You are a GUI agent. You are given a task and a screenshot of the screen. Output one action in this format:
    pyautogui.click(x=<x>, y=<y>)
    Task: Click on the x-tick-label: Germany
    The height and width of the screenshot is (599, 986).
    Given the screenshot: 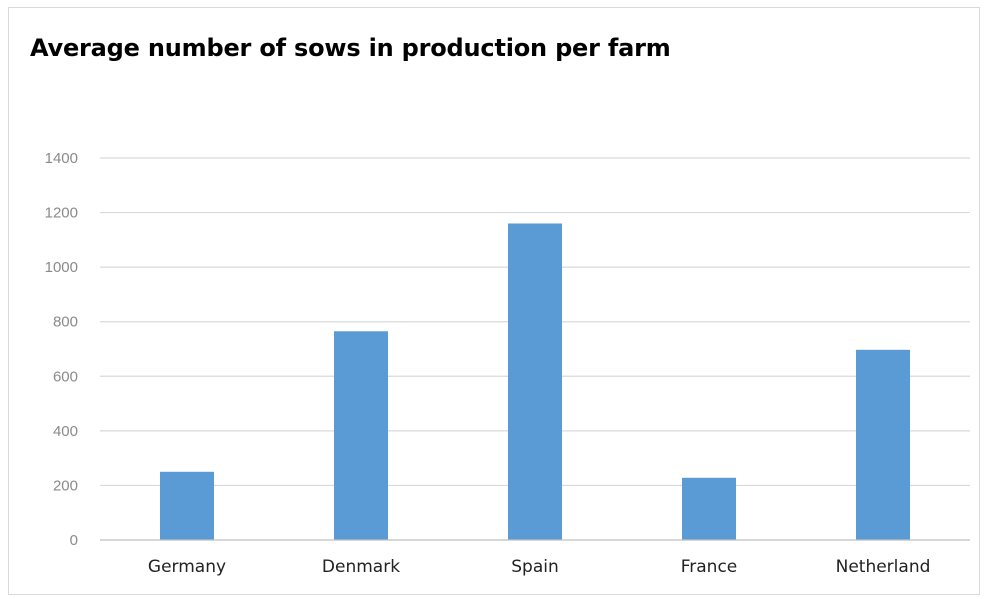 What is the action you would take?
    pyautogui.click(x=187, y=567)
    